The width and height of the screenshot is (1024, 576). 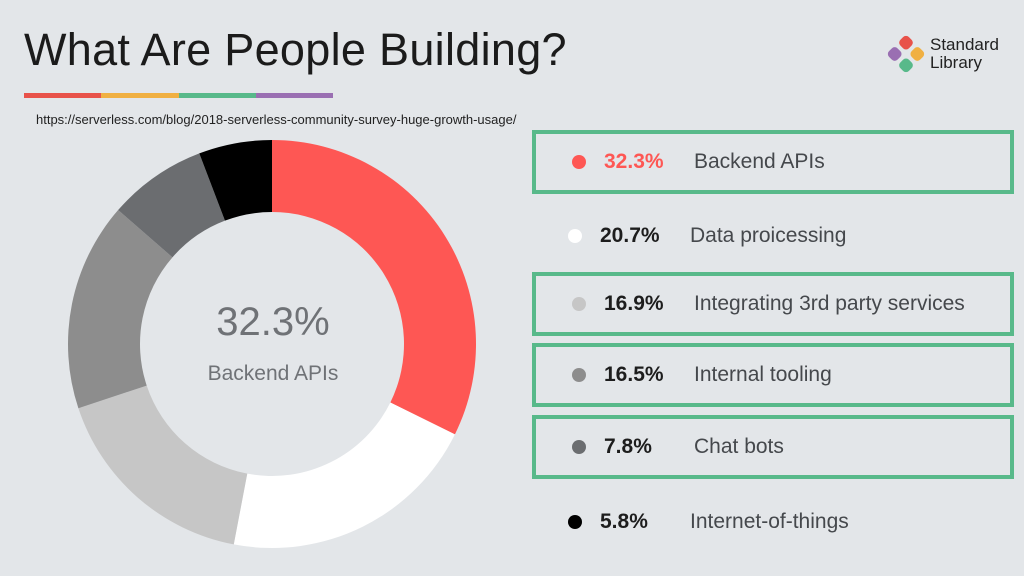 What do you see at coordinates (964, 44) in the screenshot?
I see `logo-line-1: Standard` at bounding box center [964, 44].